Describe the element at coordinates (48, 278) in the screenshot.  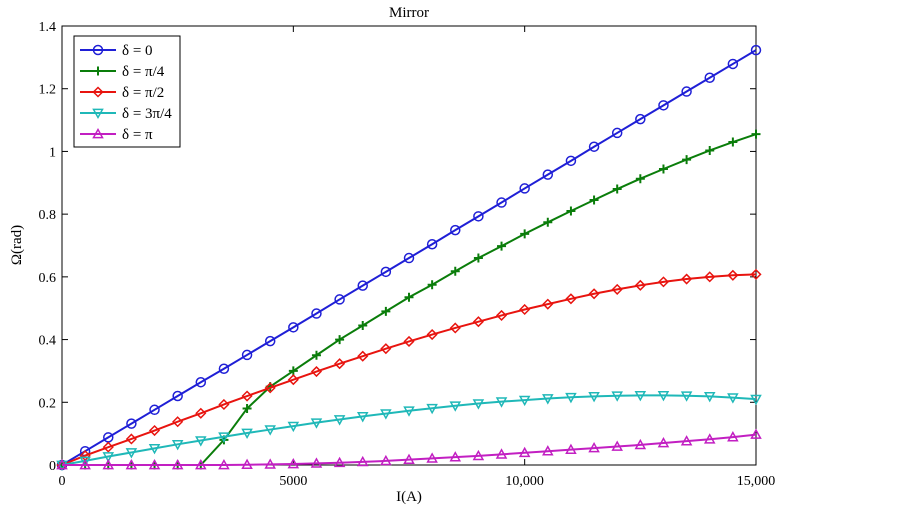
I see `y-tick-label: 0.6` at that location.